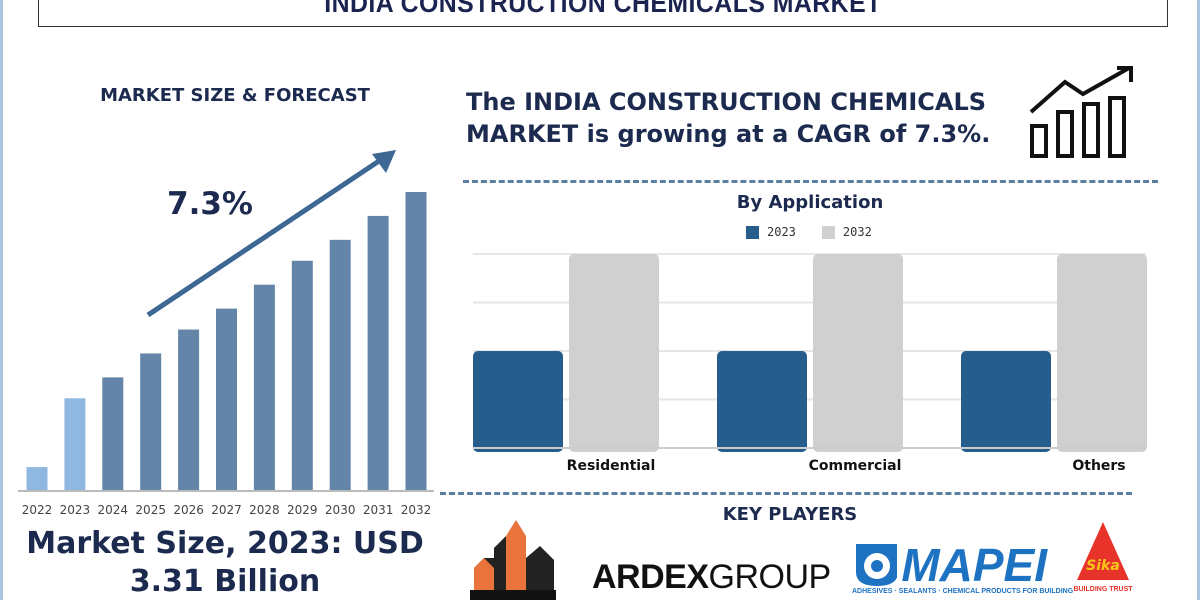 This screenshot has height=600, width=1200. What do you see at coordinates (384, 161) in the screenshot?
I see `arrow-head-icon` at bounding box center [384, 161].